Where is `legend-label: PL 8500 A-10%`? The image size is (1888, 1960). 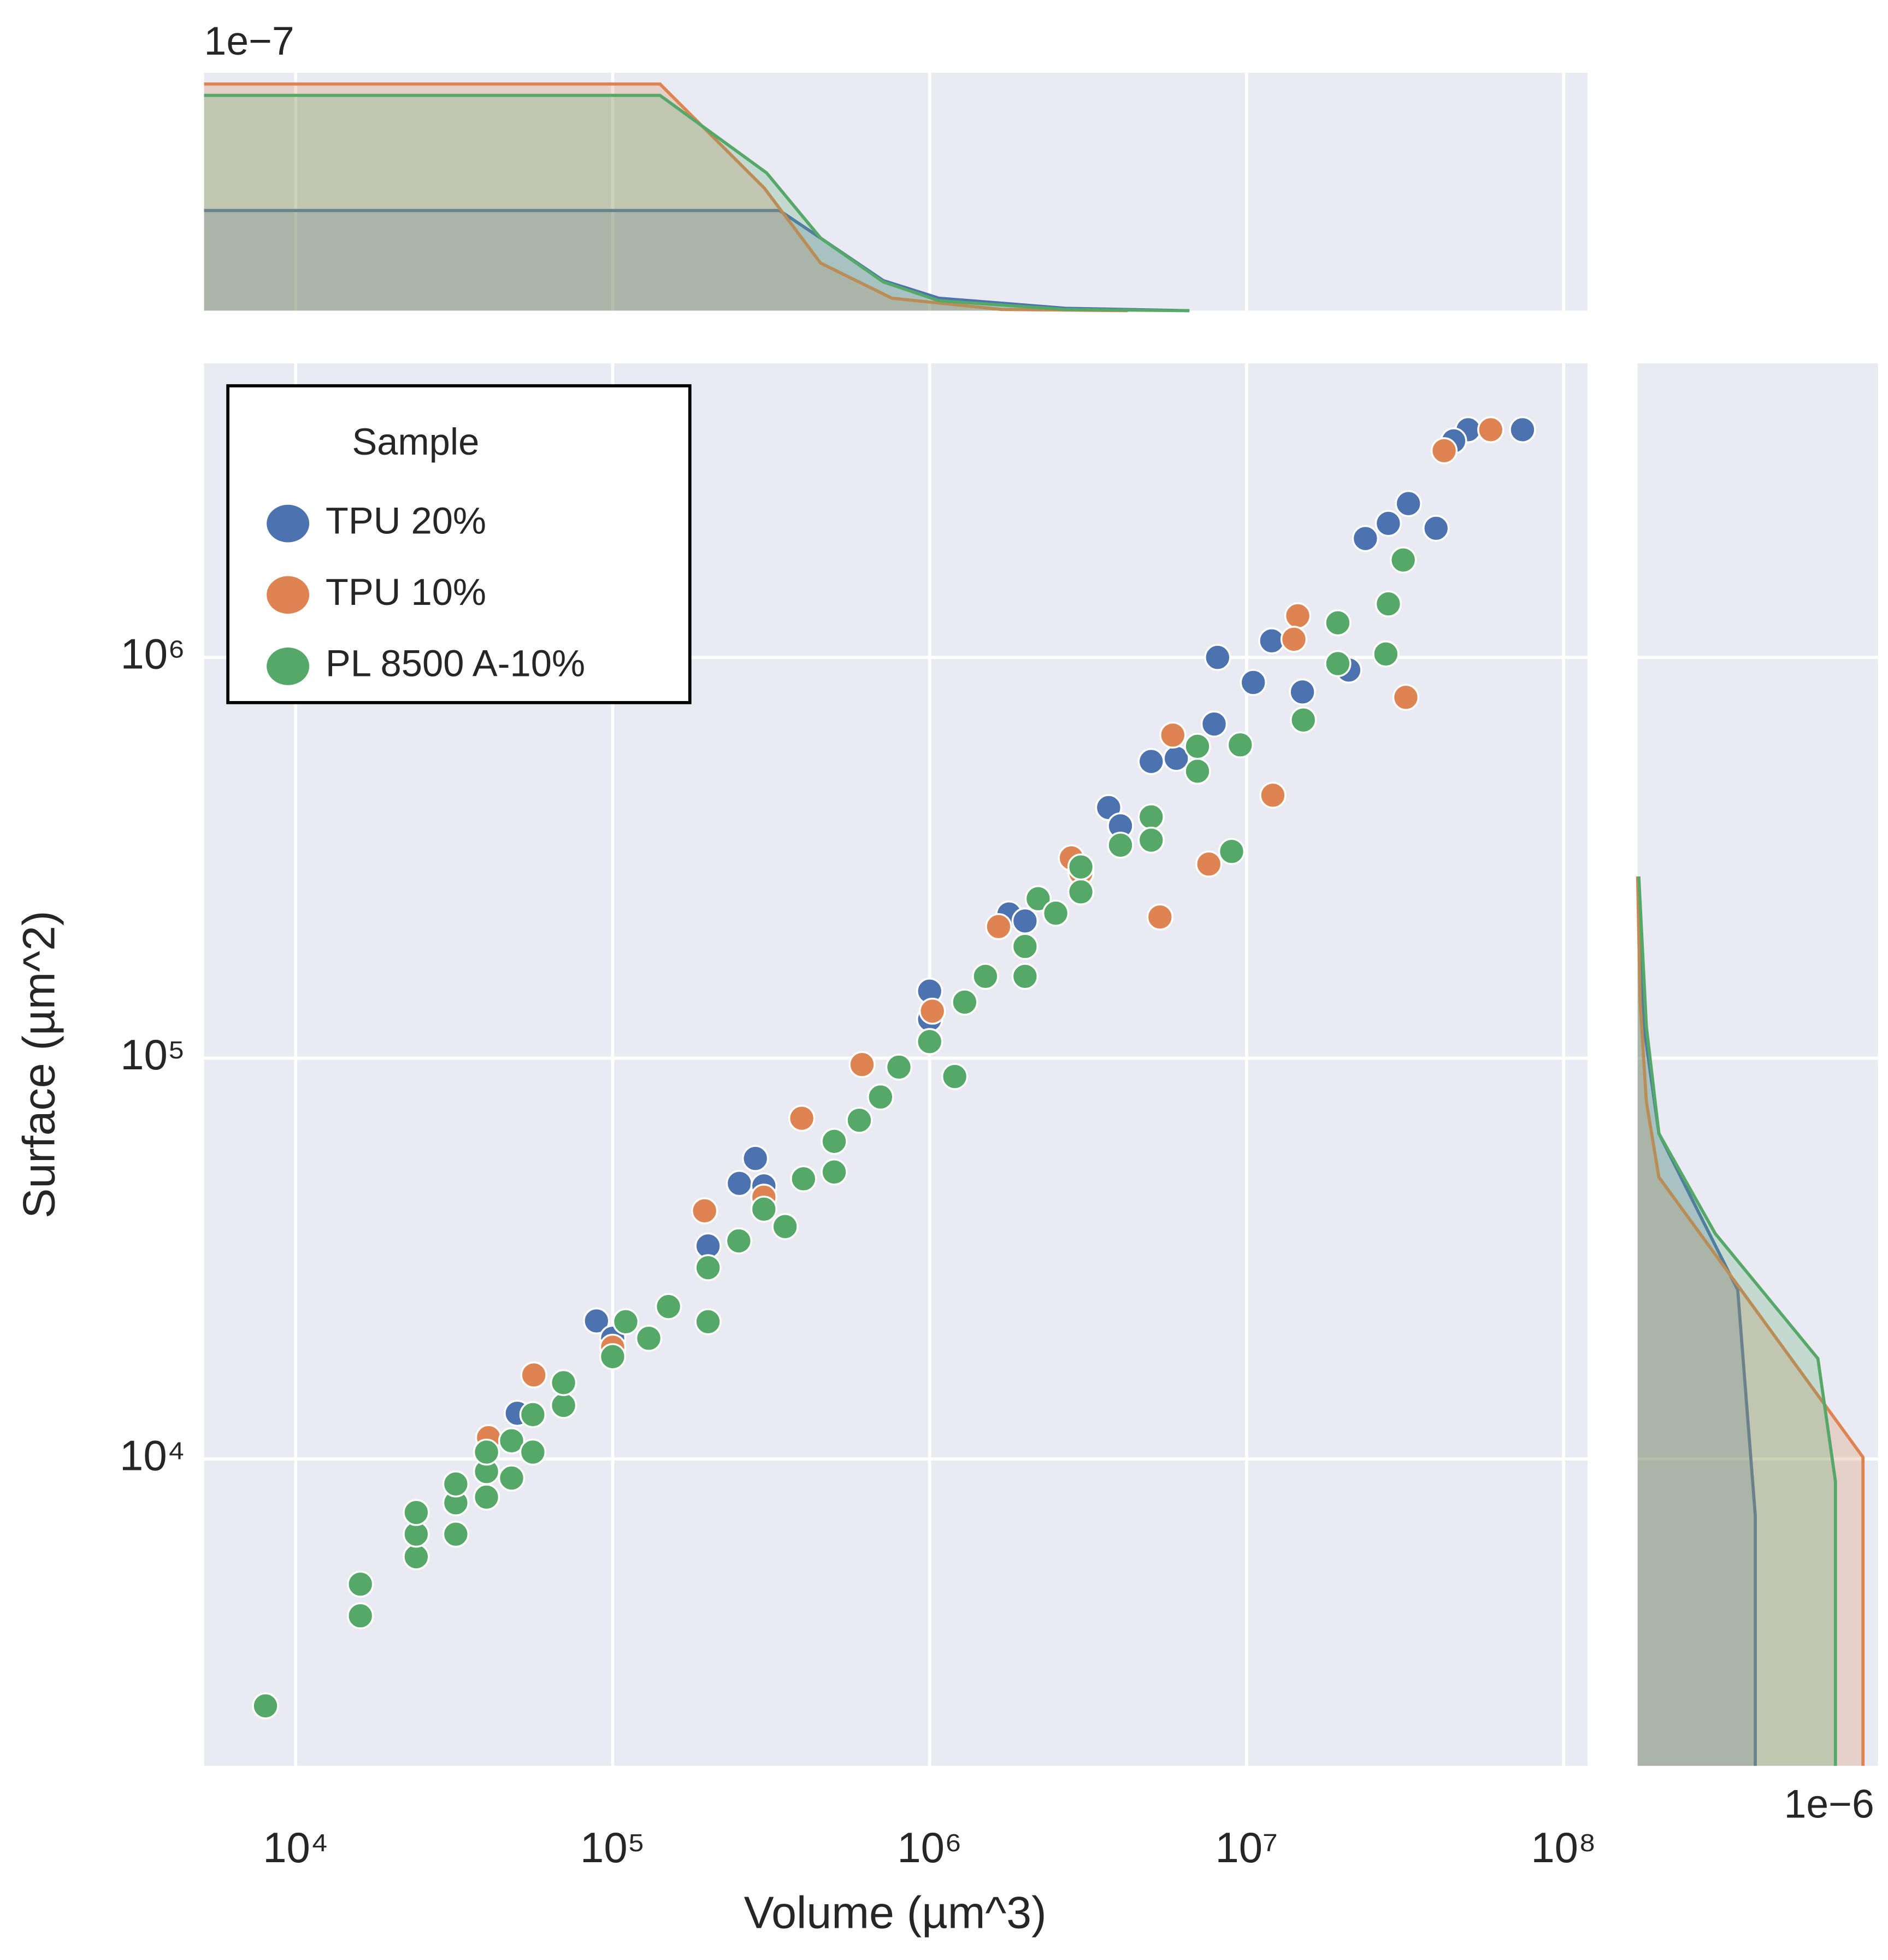
legend-label: PL 8500 A-10% is located at coordinates (455, 664).